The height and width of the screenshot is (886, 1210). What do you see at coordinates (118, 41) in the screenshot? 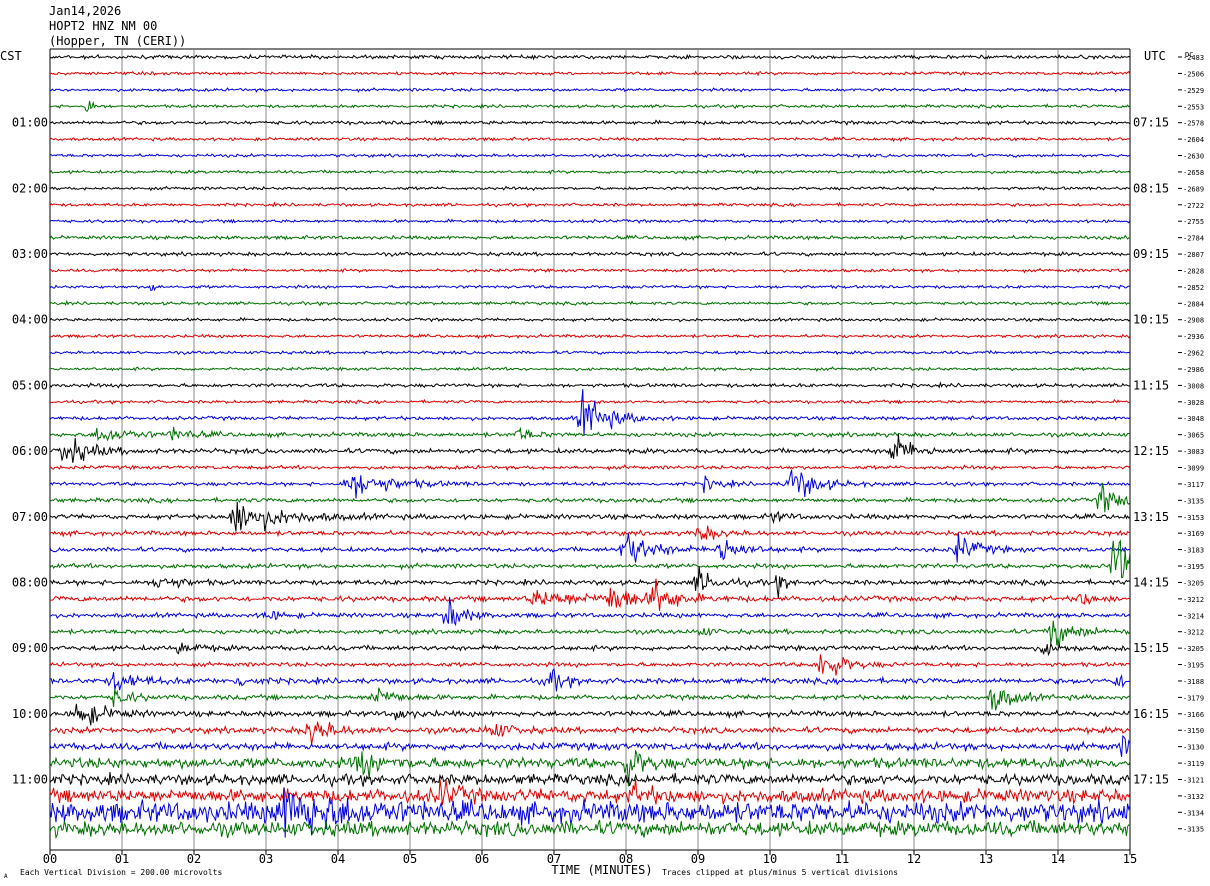
I see `station-location: (Hopper, TN (CERI))` at bounding box center [118, 41].